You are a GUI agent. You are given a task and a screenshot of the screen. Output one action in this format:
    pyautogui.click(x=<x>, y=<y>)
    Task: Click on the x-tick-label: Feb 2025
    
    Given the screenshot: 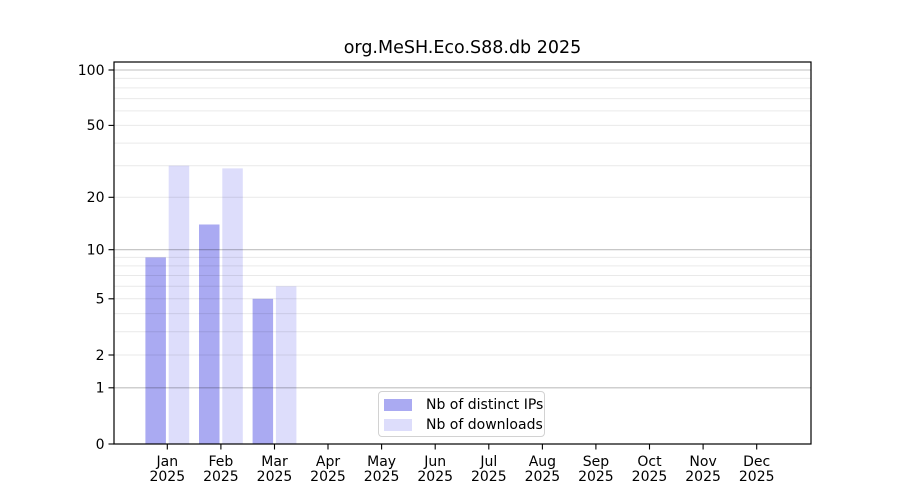 What is the action you would take?
    pyautogui.click(x=221, y=469)
    